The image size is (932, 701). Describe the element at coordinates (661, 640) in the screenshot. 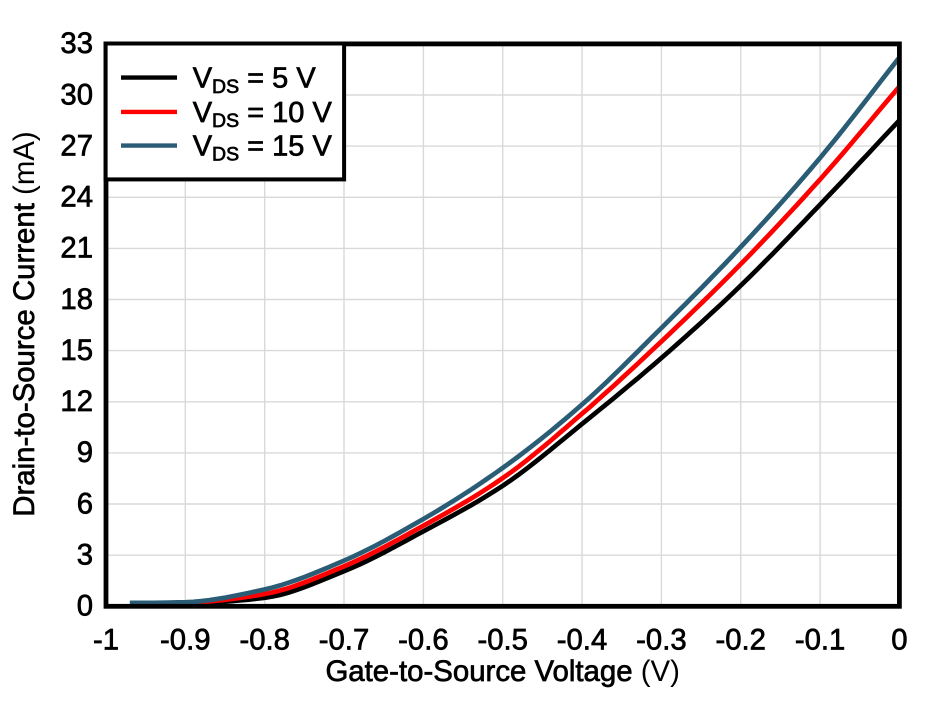

I see `svg-text: -0.3` at that location.